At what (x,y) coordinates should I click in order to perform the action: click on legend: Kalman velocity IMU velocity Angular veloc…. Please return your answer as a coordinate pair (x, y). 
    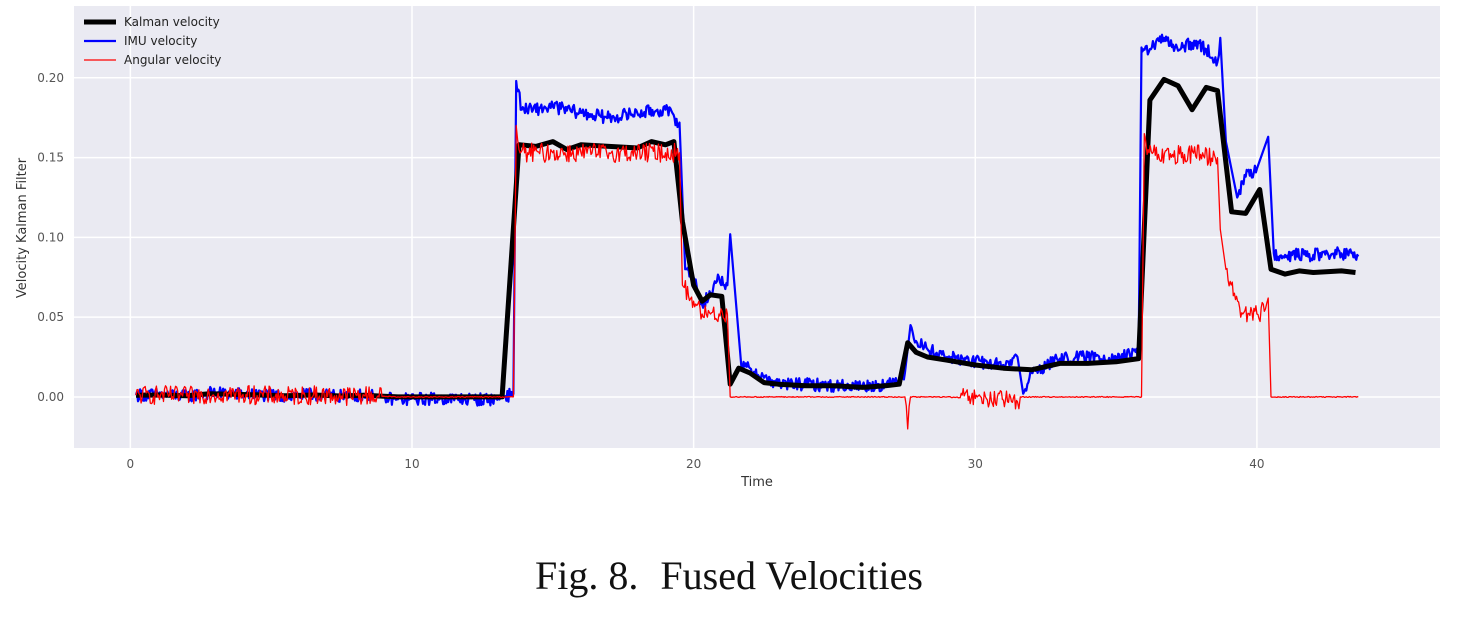
    Looking at the image, I should click on (152, 41).